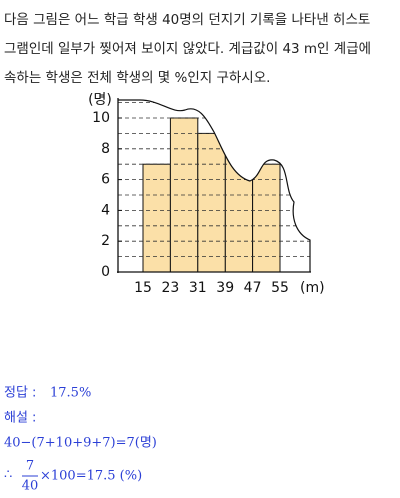 The image size is (400, 498). I want to click on y-tick-label: 4, so click(105, 210).